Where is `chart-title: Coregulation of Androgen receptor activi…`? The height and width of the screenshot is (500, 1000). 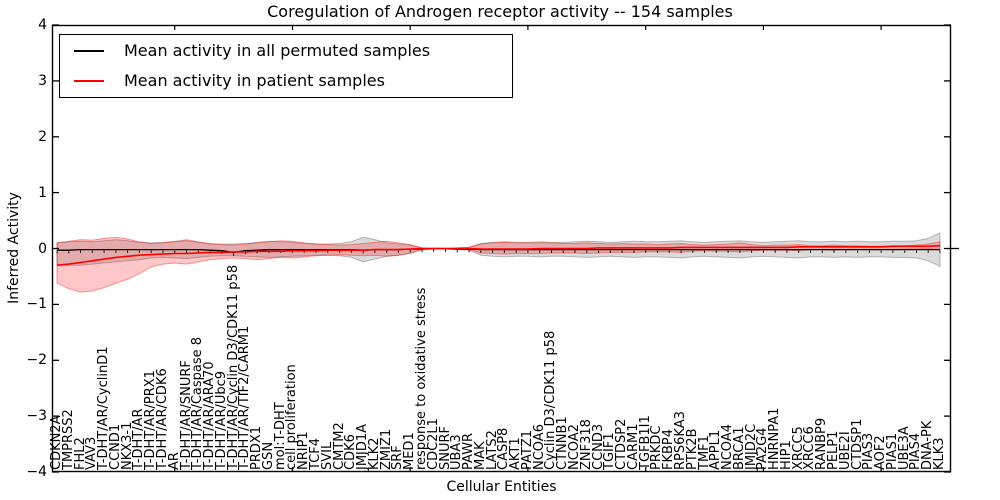 chart-title: Coregulation of Androgen receptor activi… is located at coordinates (500, 11).